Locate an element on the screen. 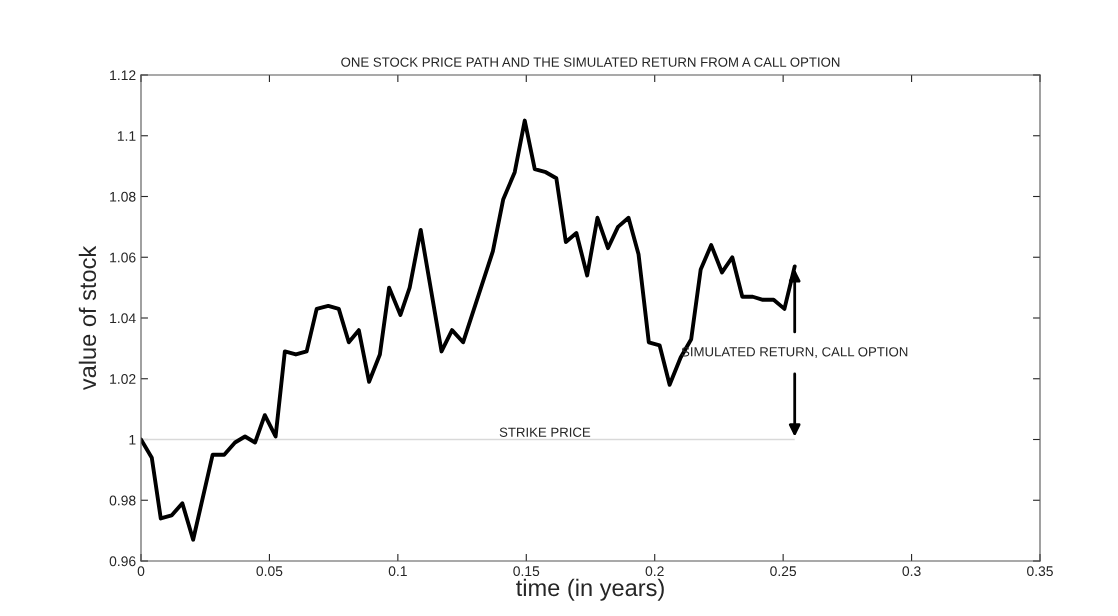 Image resolution: width=1118 pixels, height=616 pixels. y-tick-label: 1.1 is located at coordinates (126, 136).